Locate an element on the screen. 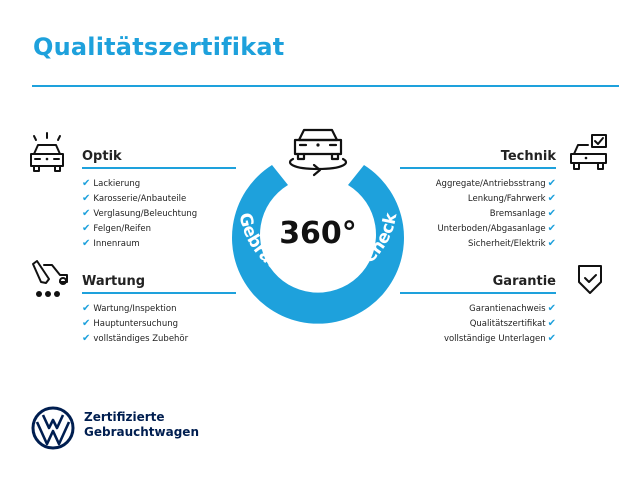 The height and width of the screenshot is (480, 640). checklist-item-label: Felgen/Reifen is located at coordinates (122, 229).